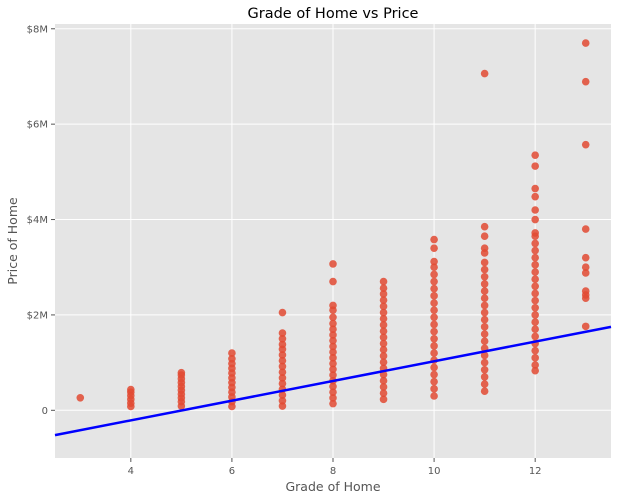 This screenshot has width=617, height=500. Describe the element at coordinates (37, 125) in the screenshot. I see `y-tick-label: $6M` at that location.